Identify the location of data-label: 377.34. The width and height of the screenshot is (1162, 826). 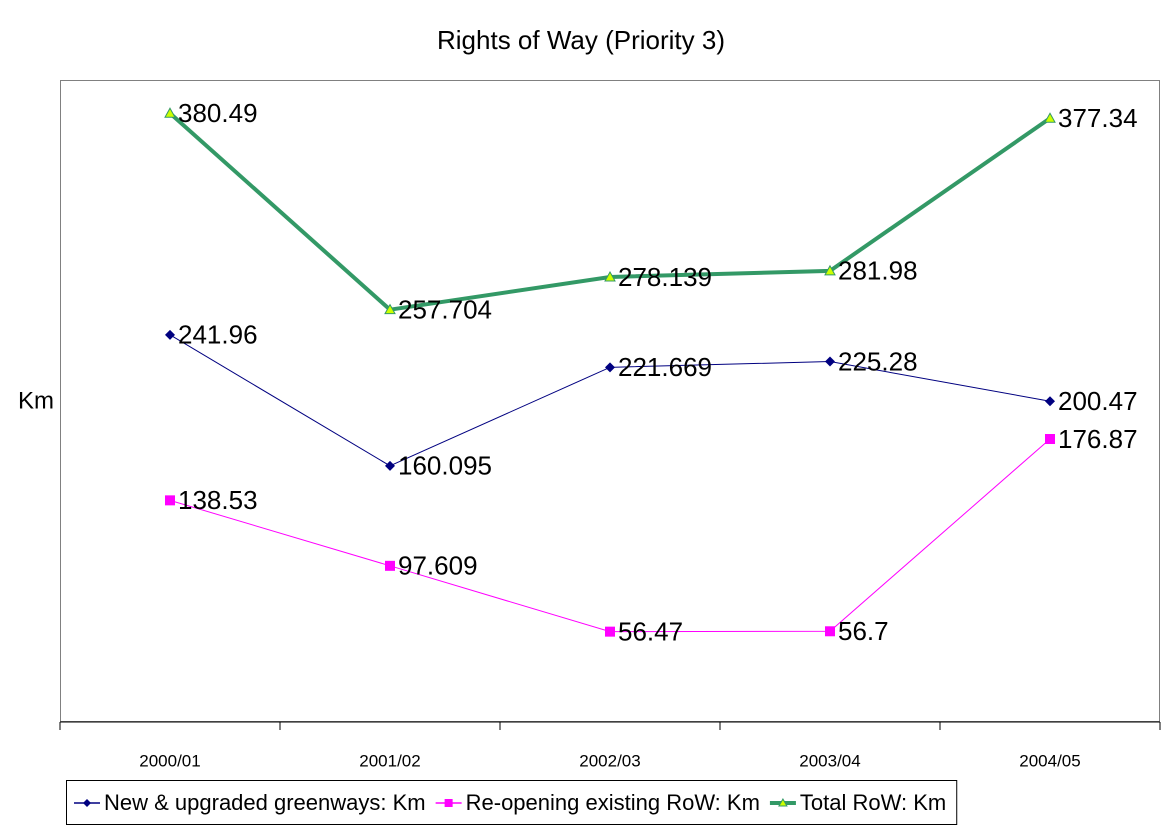
(1098, 118).